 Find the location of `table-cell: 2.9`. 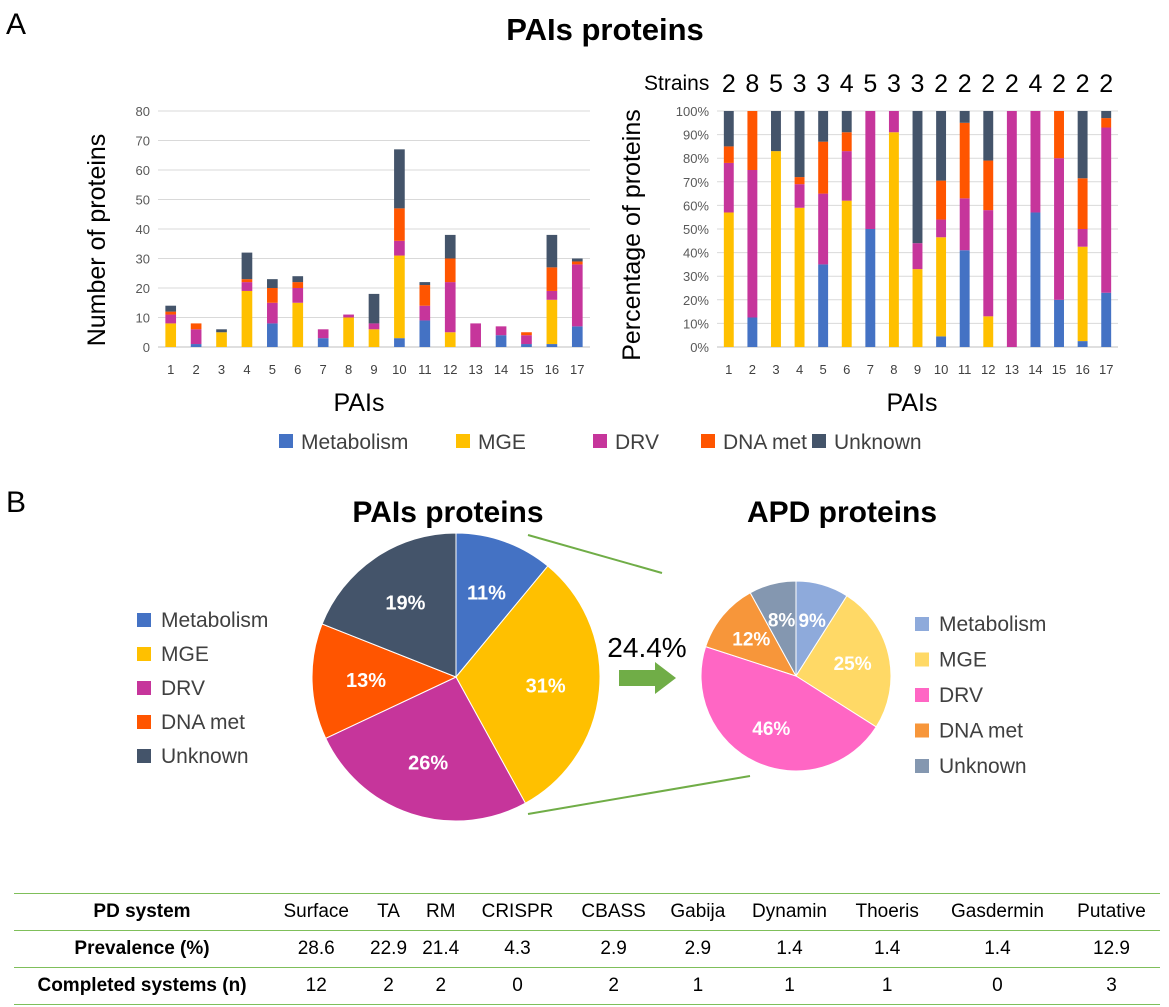

table-cell: 2.9 is located at coordinates (698, 948).